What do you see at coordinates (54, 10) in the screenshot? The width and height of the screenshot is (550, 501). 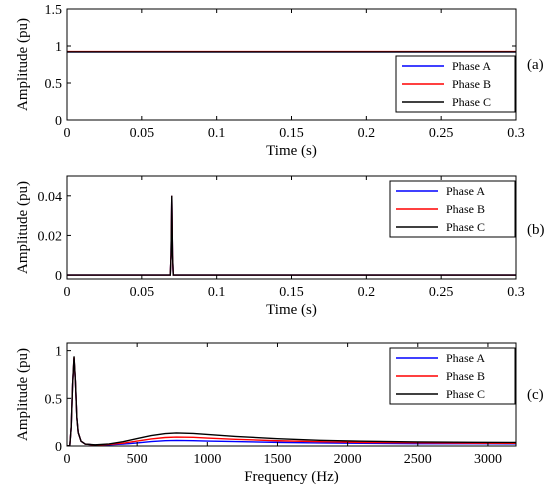 I see `y-tick-label: 1.5` at bounding box center [54, 10].